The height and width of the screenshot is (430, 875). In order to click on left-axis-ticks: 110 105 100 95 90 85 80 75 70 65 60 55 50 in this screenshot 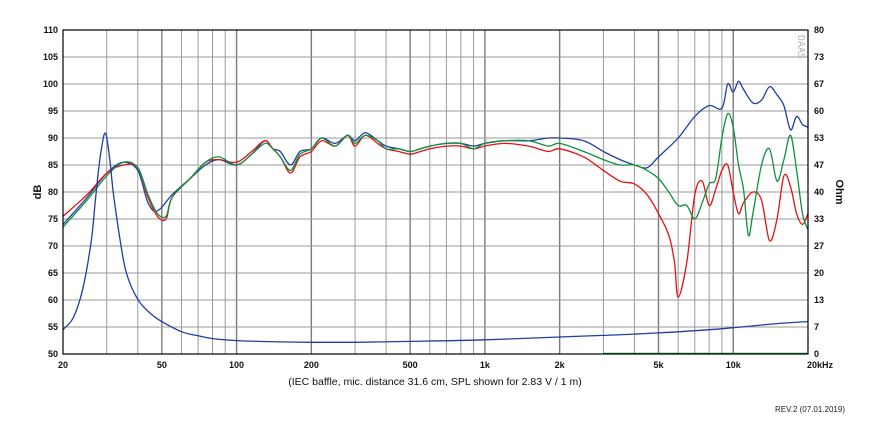, I will do `click(50, 192)`.